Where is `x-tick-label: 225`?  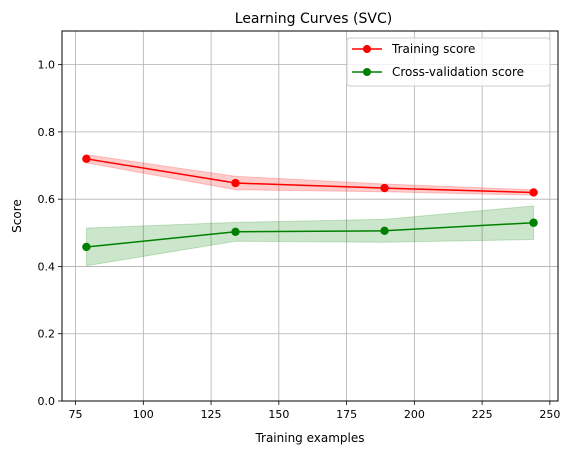
x-tick-label: 225 is located at coordinates (482, 414).